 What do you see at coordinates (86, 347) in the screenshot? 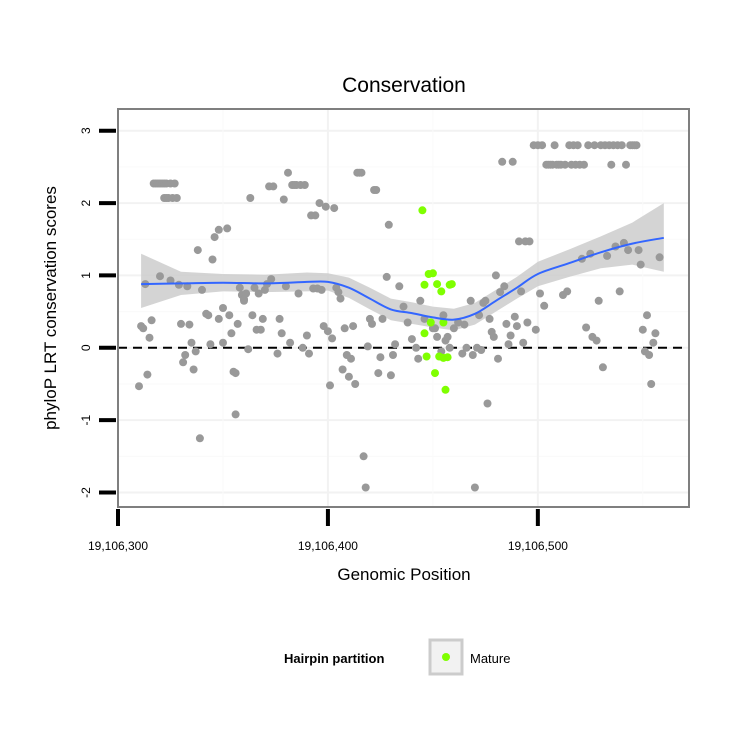
I see `y-tick-label: 0` at bounding box center [86, 347].